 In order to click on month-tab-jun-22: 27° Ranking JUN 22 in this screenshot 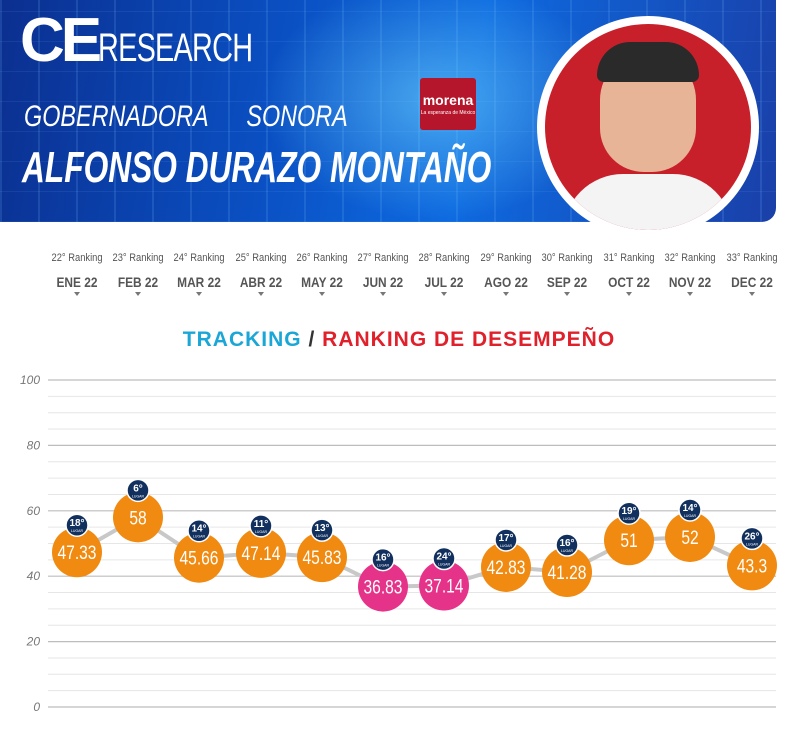, I will do `click(383, 274)`.